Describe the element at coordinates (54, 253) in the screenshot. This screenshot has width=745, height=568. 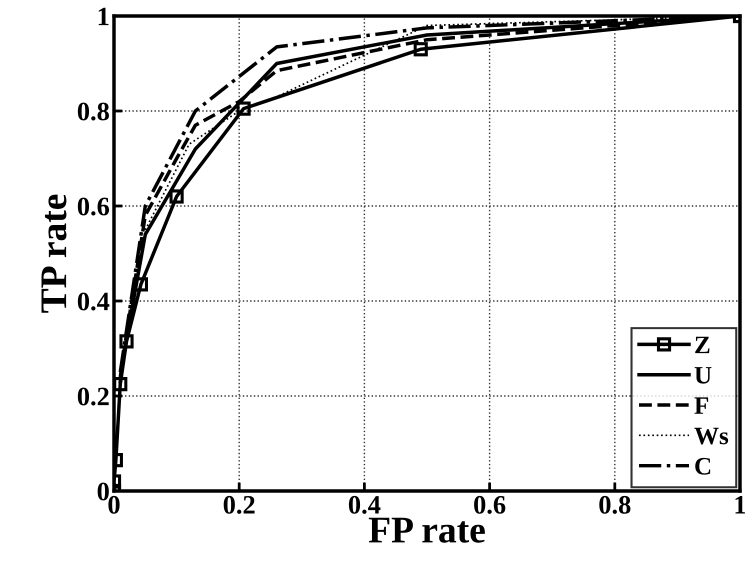
I see `y-axis-title: TP rate` at that location.